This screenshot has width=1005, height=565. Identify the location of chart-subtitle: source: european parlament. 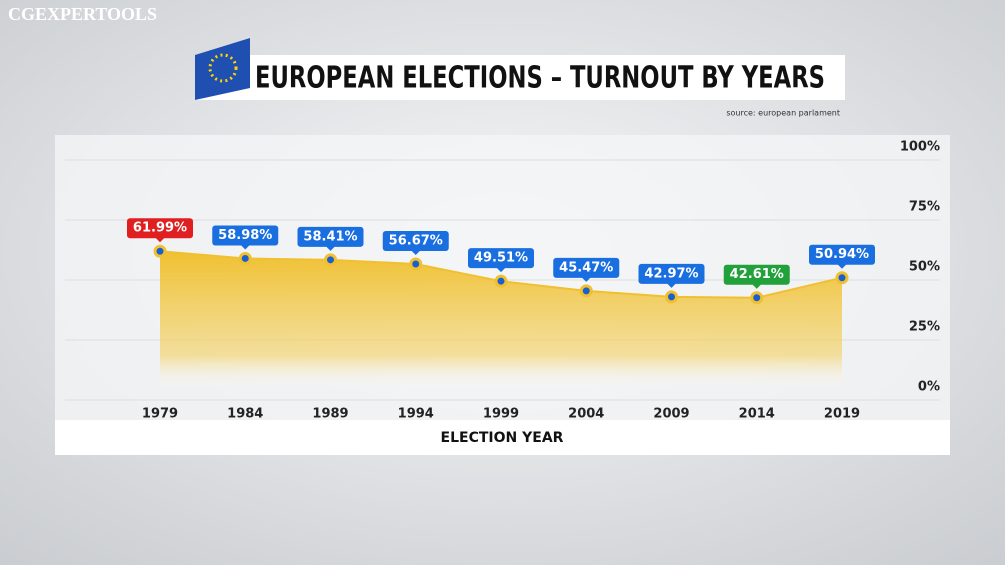
(783, 113).